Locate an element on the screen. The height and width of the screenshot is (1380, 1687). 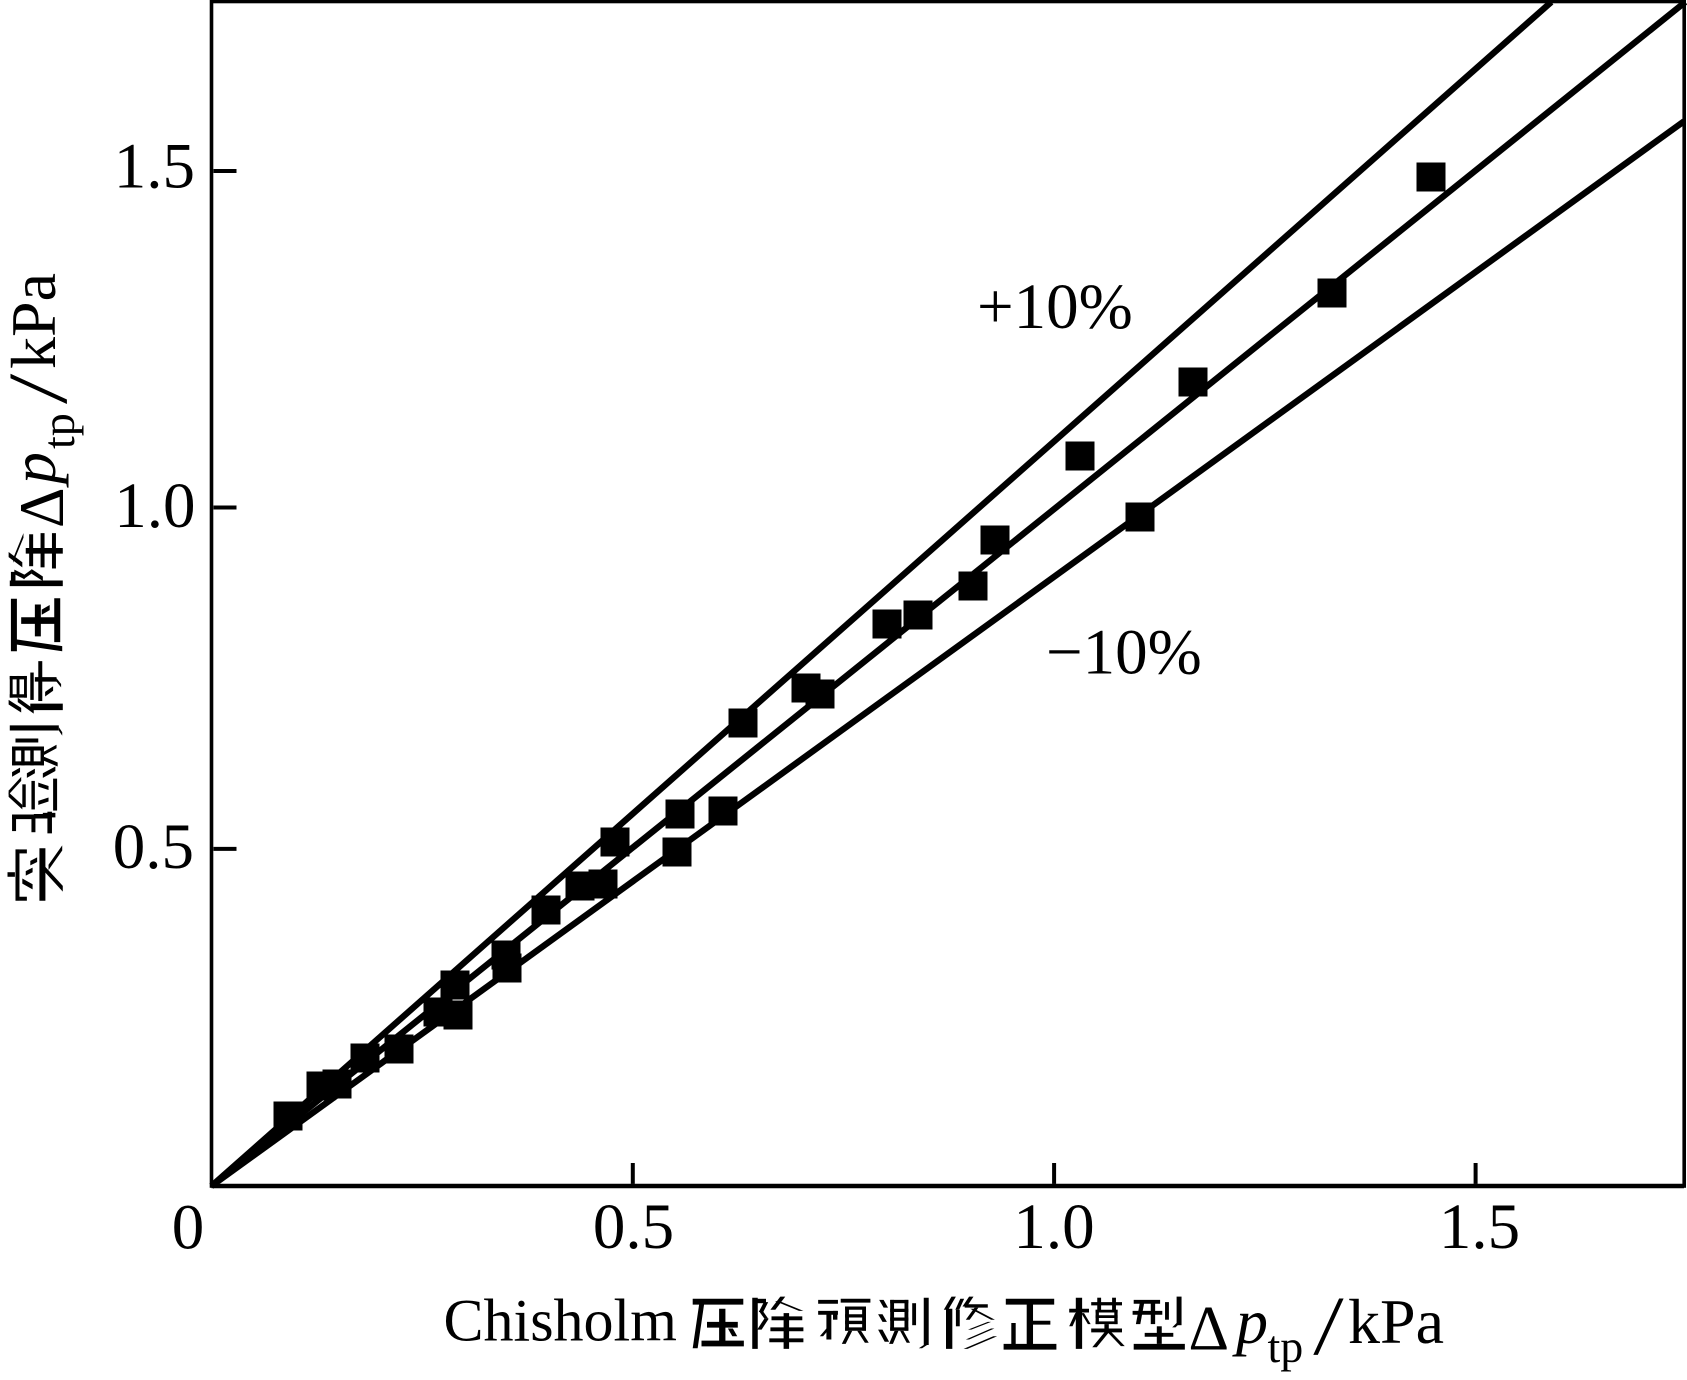
svg-text: Chisholm is located at coordinates (560, 1321).